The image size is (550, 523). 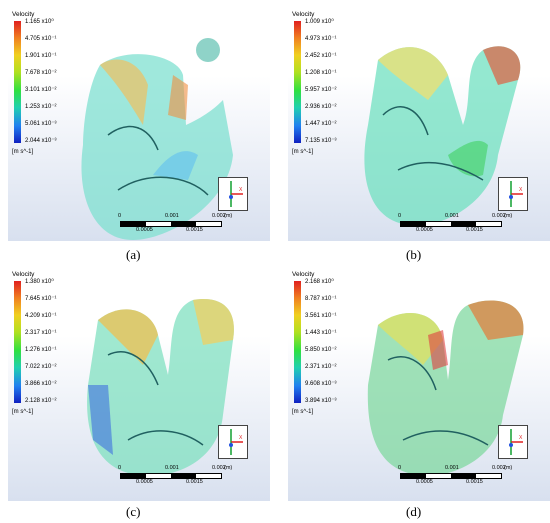 I want to click on legend-tick: 1.253 x10⁻², so click(x=41, y=107).